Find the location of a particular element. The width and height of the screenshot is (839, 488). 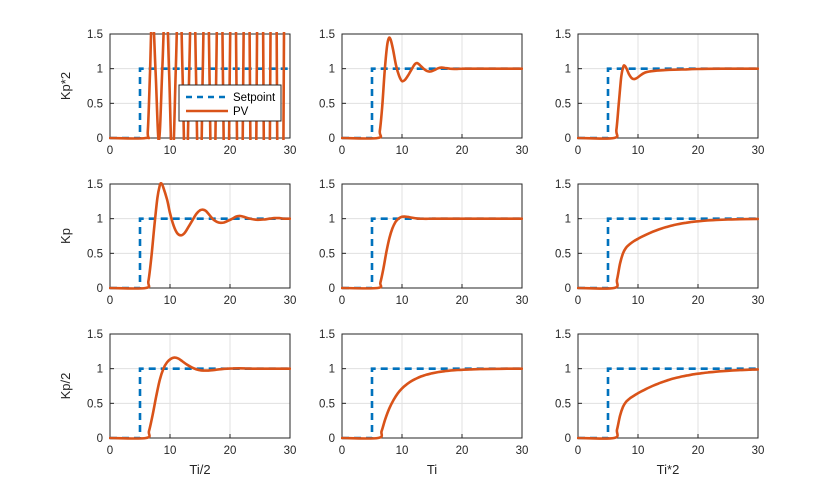

subplot-2-2: 0 10 20 30 0 0.5 1 1.5 Ti*2 is located at coordinates (659, 403).